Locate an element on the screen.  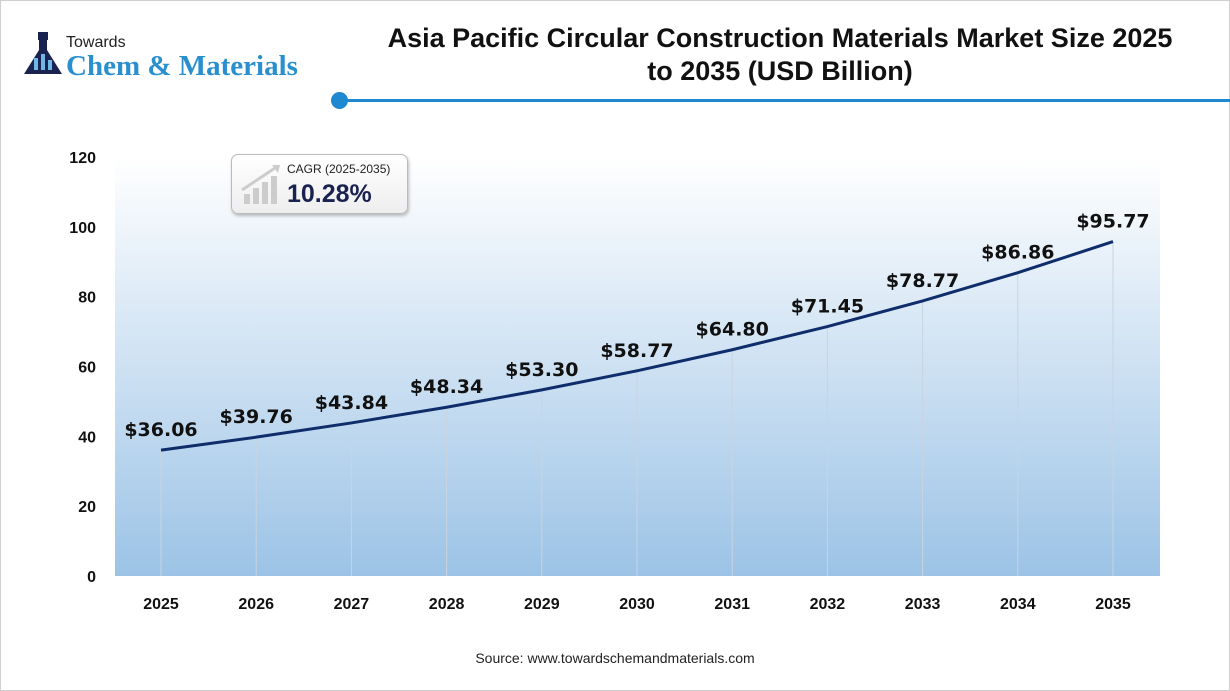
title-rule-dot is located at coordinates (339, 100).